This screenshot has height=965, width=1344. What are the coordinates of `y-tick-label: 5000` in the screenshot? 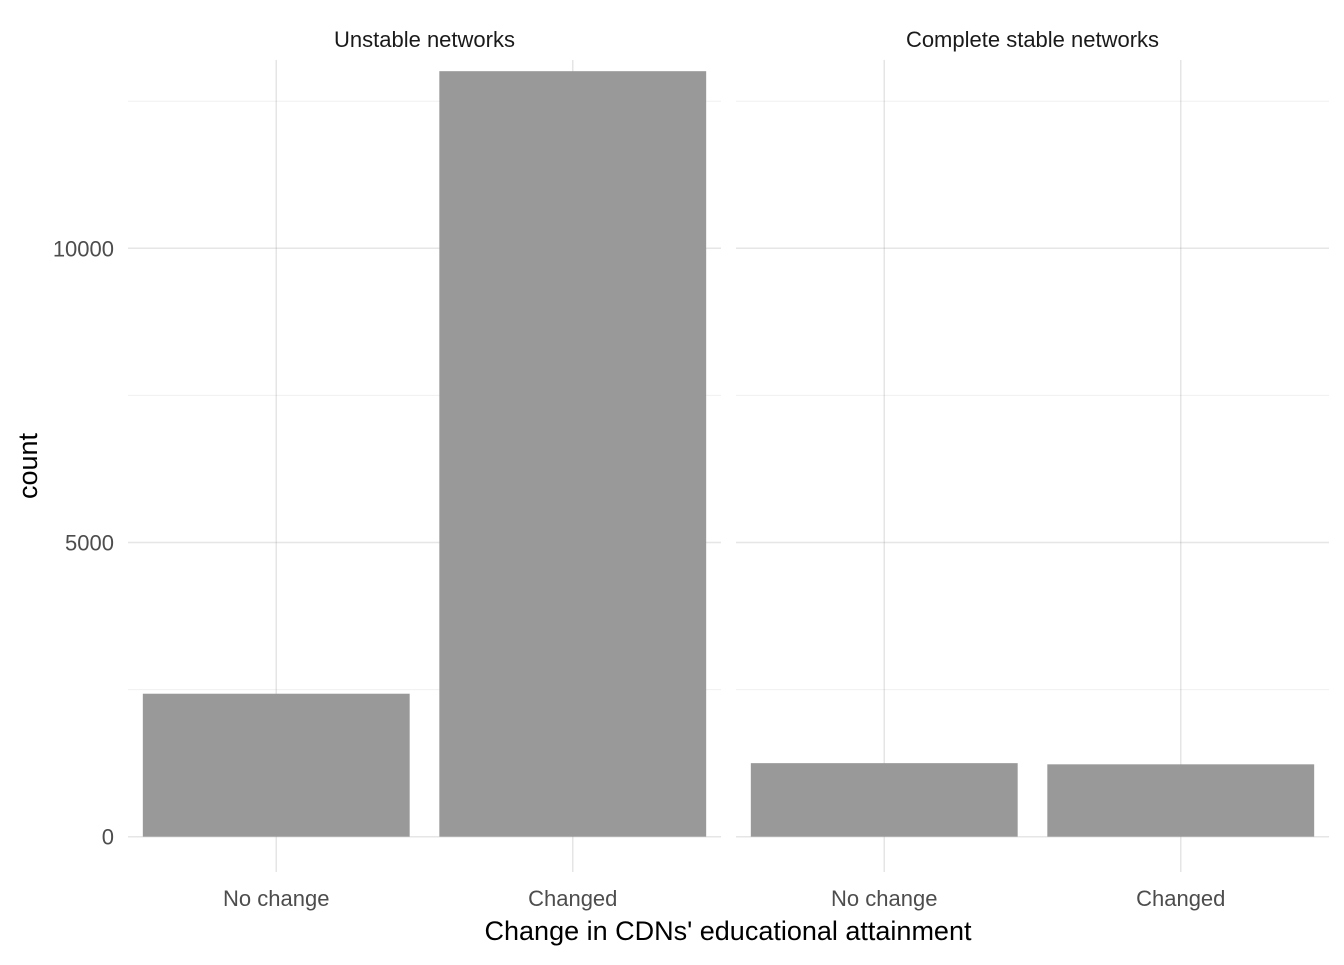 It's located at (89, 542).